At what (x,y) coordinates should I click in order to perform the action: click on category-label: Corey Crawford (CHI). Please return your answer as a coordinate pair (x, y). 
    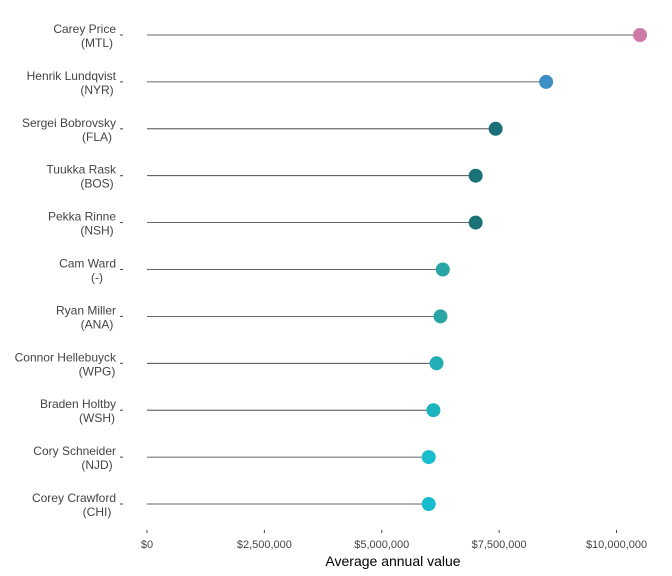
    Looking at the image, I should click on (74, 505).